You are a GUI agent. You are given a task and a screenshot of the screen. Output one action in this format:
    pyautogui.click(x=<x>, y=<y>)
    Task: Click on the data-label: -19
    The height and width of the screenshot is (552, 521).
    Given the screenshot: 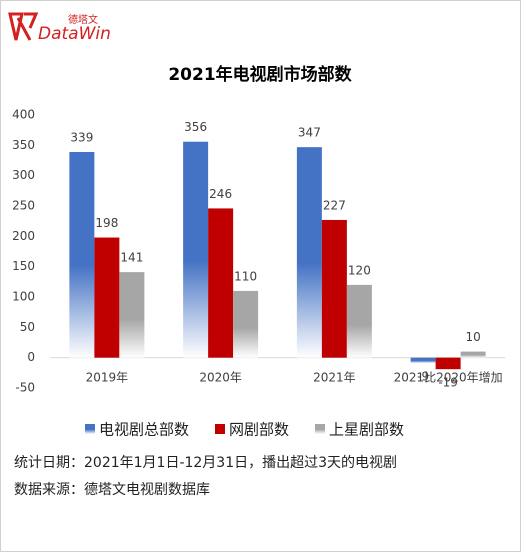 What is the action you would take?
    pyautogui.click(x=448, y=383)
    